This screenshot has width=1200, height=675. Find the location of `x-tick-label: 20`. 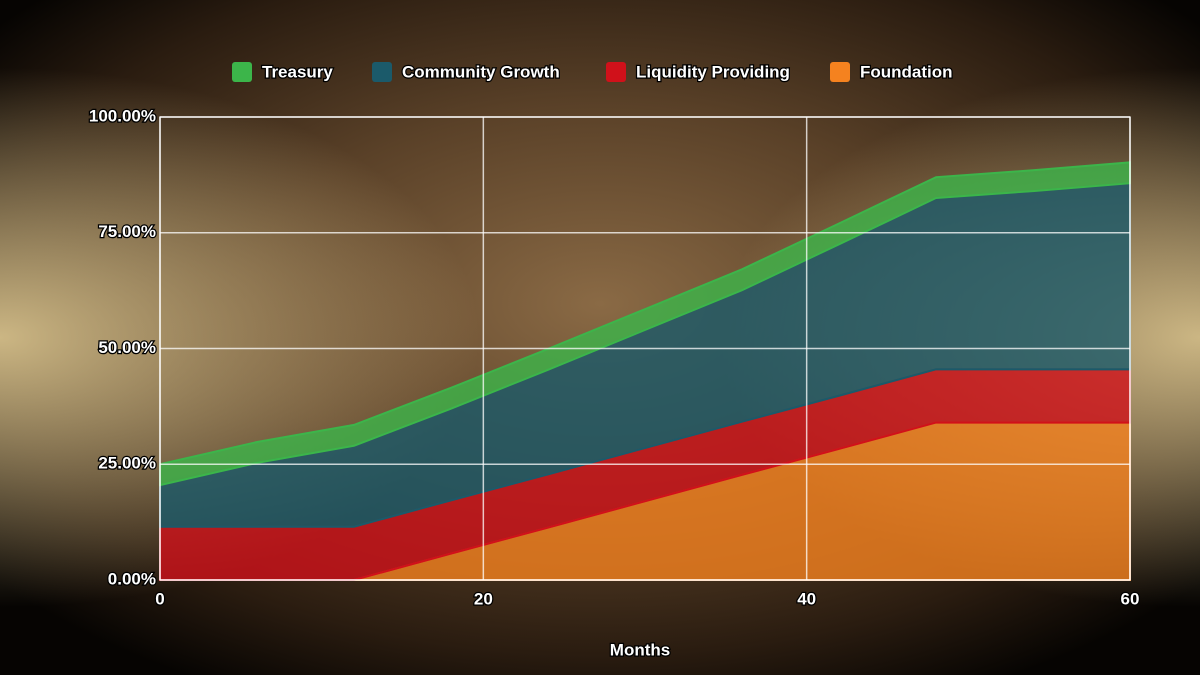

x-tick-label: 20 is located at coordinates (483, 598).